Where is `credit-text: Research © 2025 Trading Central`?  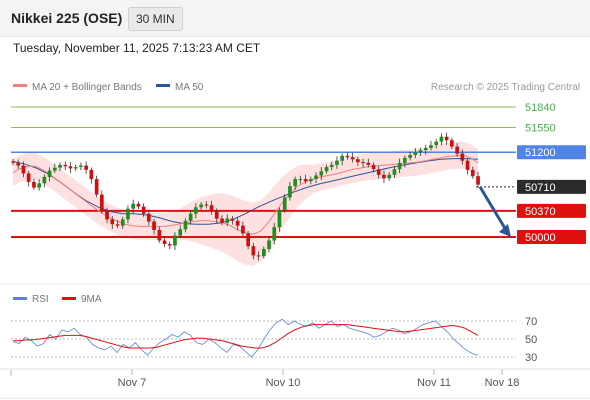
credit-text: Research © 2025 Trading Central is located at coordinates (505, 87).